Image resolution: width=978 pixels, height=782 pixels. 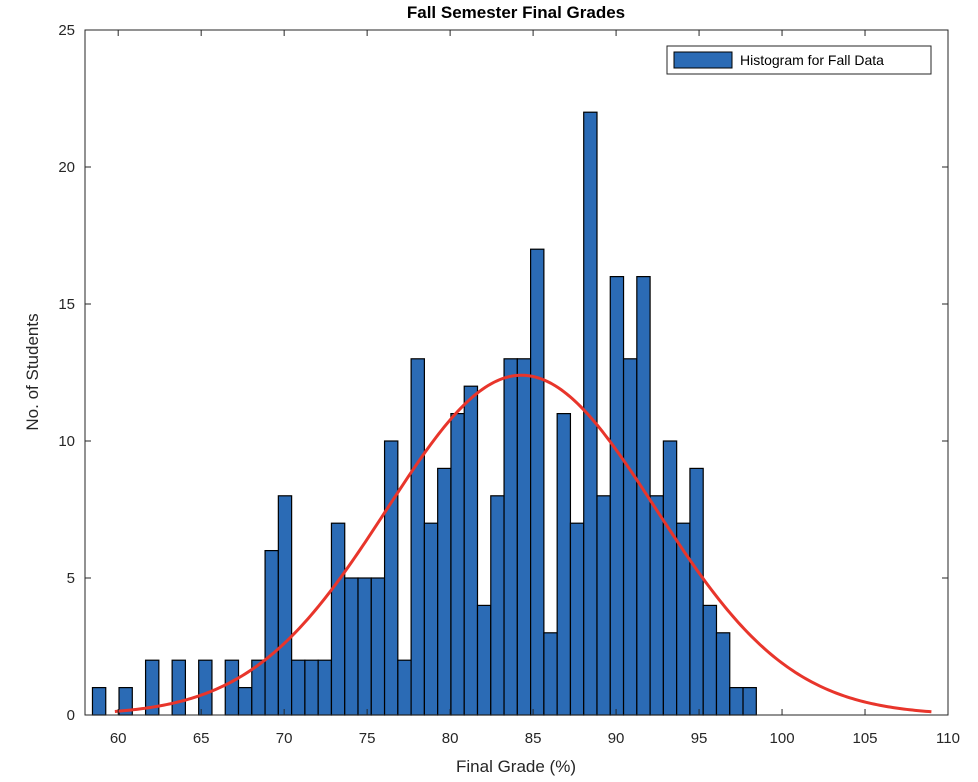 What do you see at coordinates (66, 441) in the screenshot?
I see `y-tick-label: 10` at bounding box center [66, 441].